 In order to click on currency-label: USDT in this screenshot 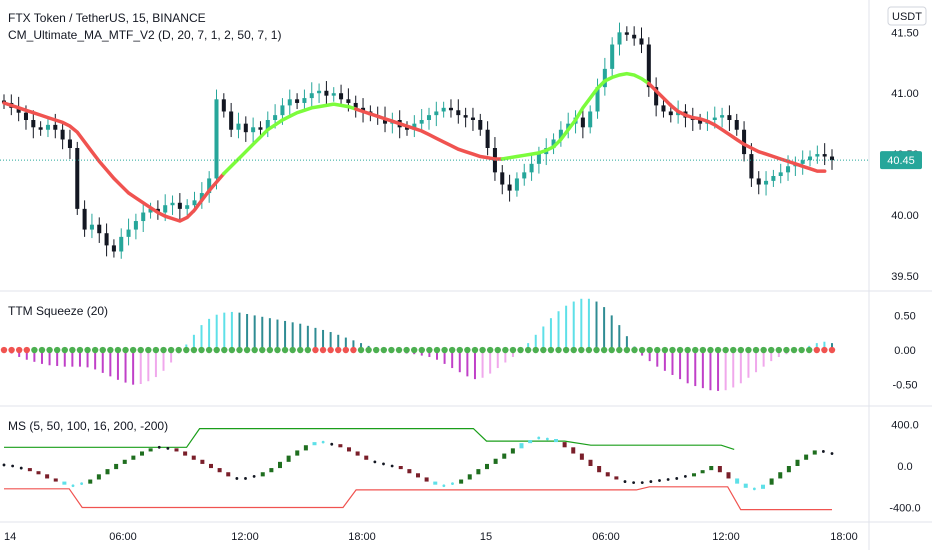, I will do `click(907, 17)`.